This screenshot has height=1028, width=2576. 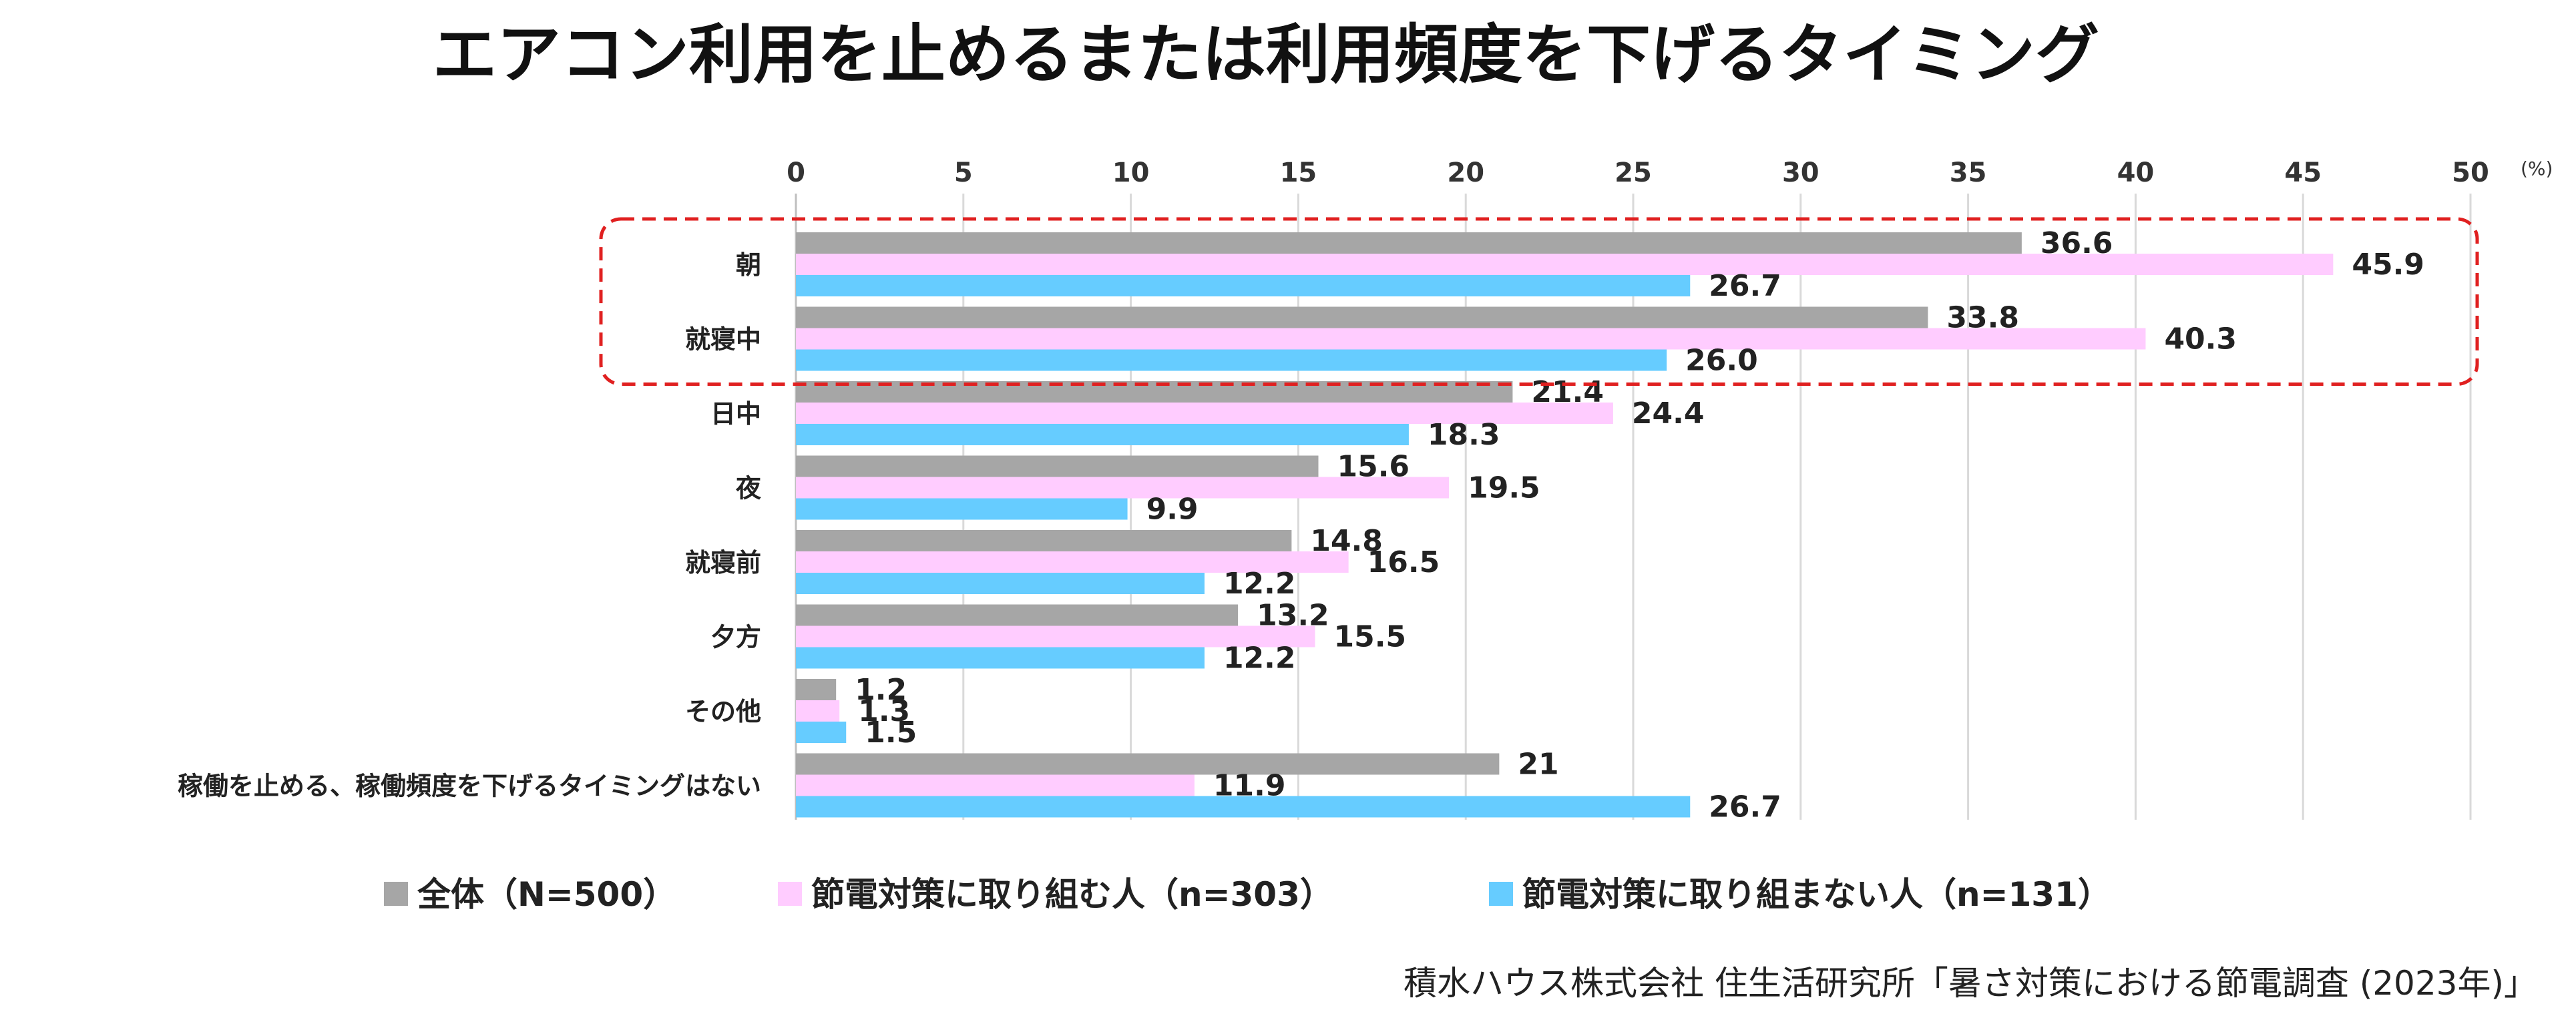 I want to click on tick-label-50: 50, so click(x=2470, y=173).